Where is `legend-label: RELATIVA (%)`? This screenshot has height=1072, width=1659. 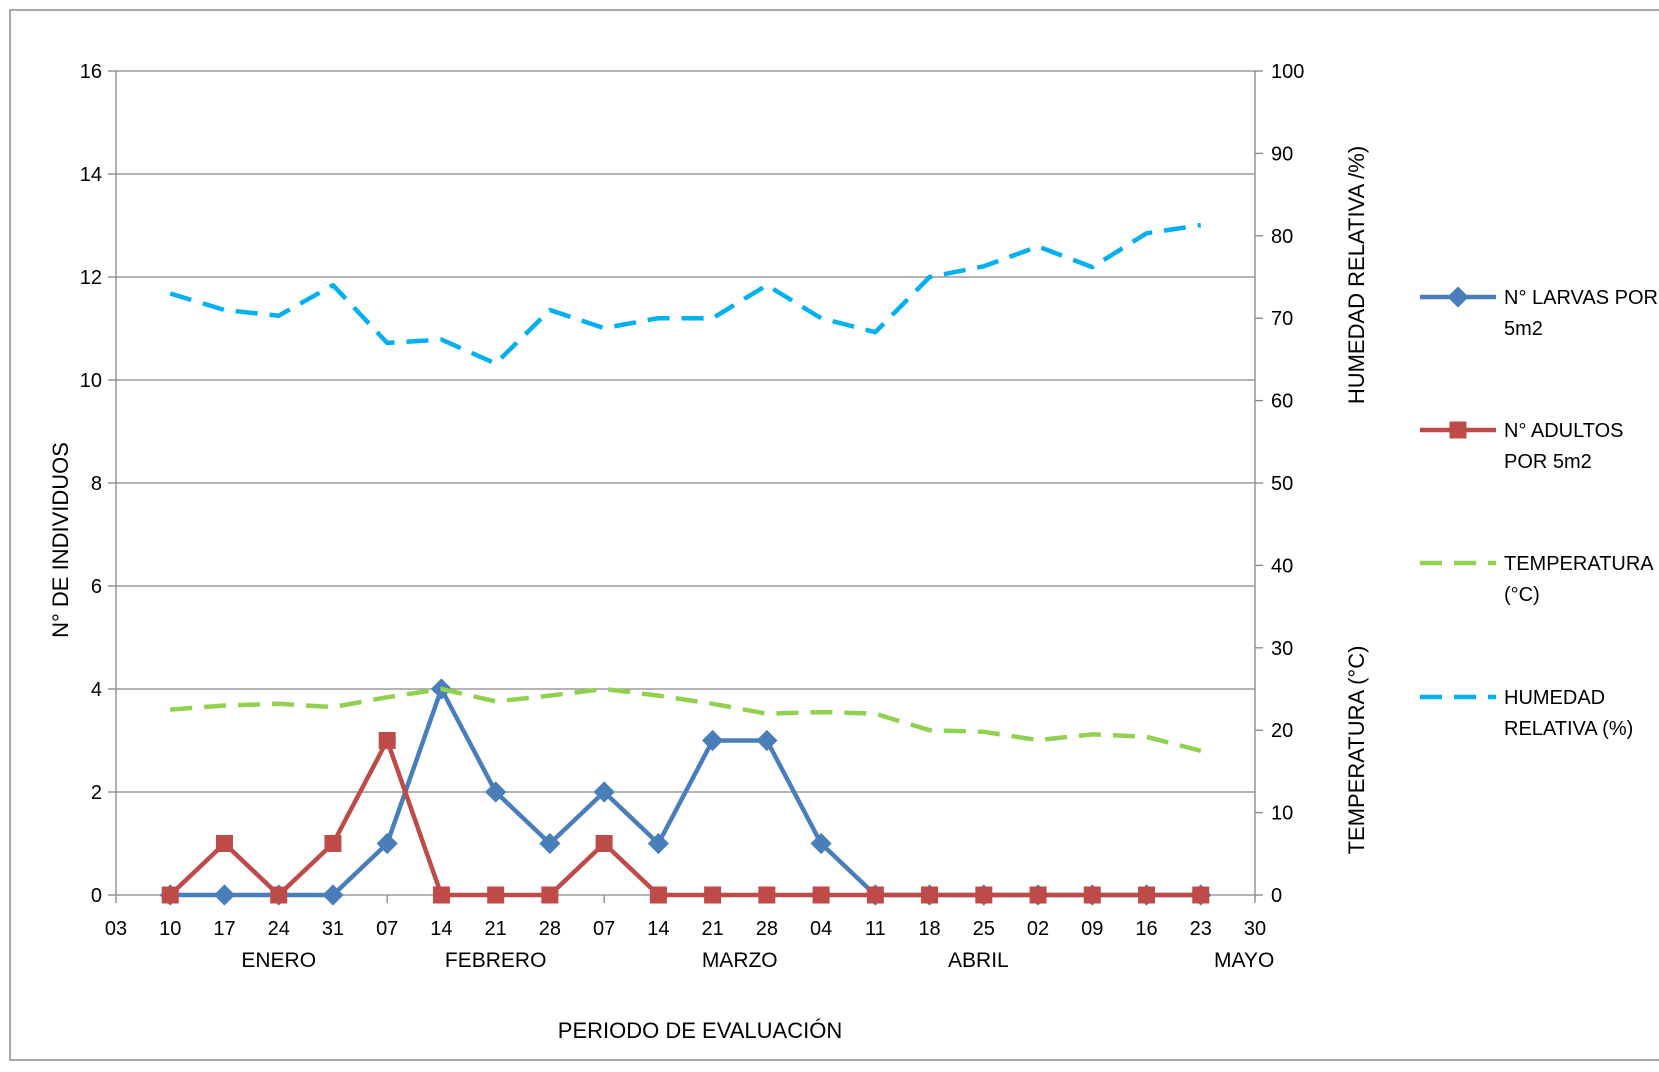
legend-label: RELATIVA (%) is located at coordinates (1568, 729).